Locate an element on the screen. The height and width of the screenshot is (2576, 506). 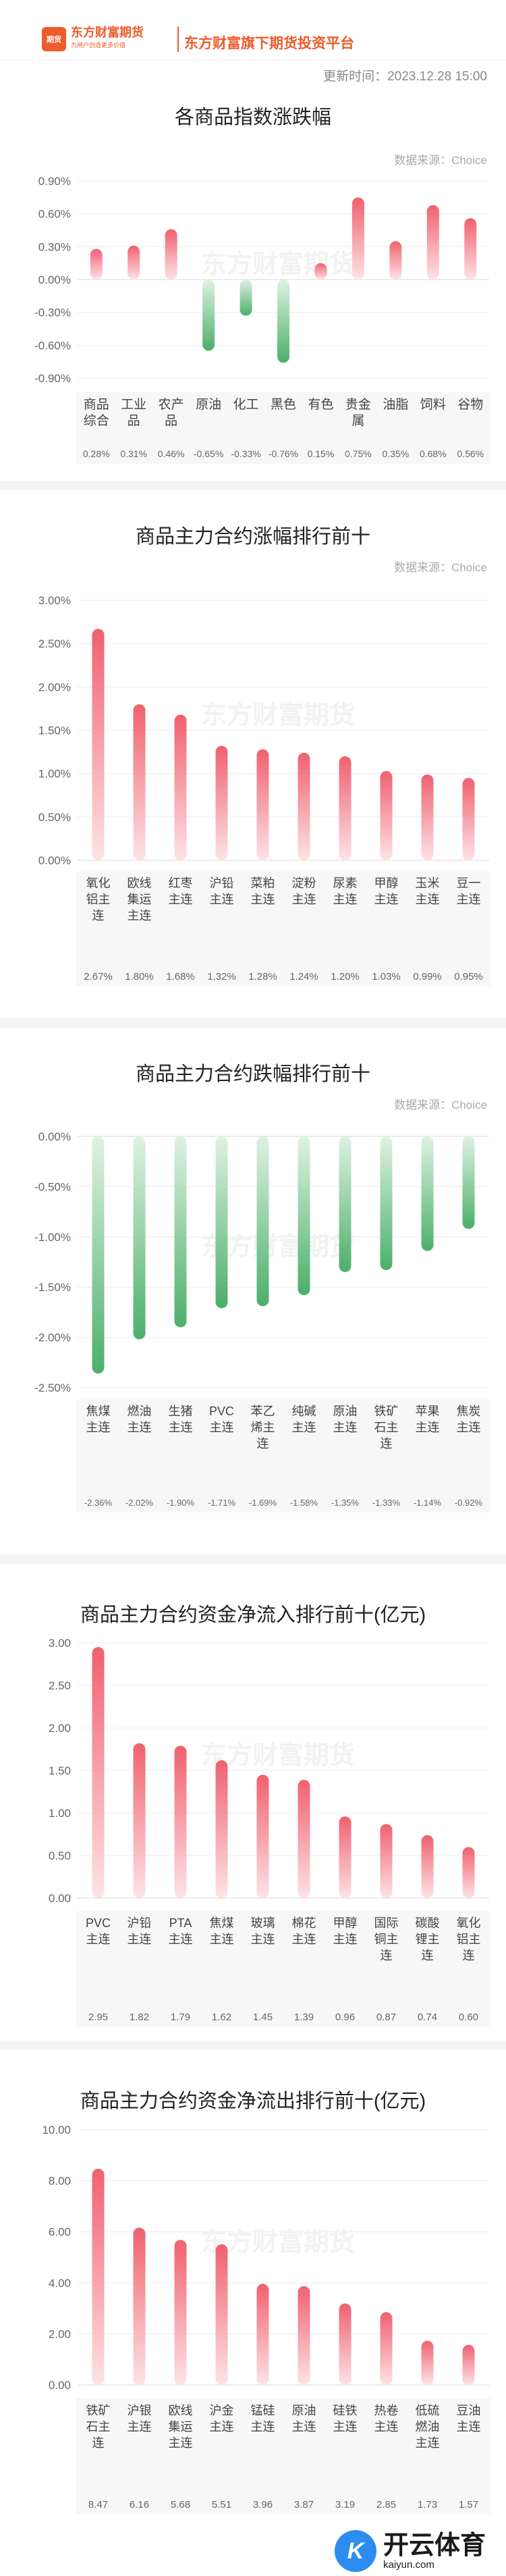
category-label: 玉米 is located at coordinates (428, 883).